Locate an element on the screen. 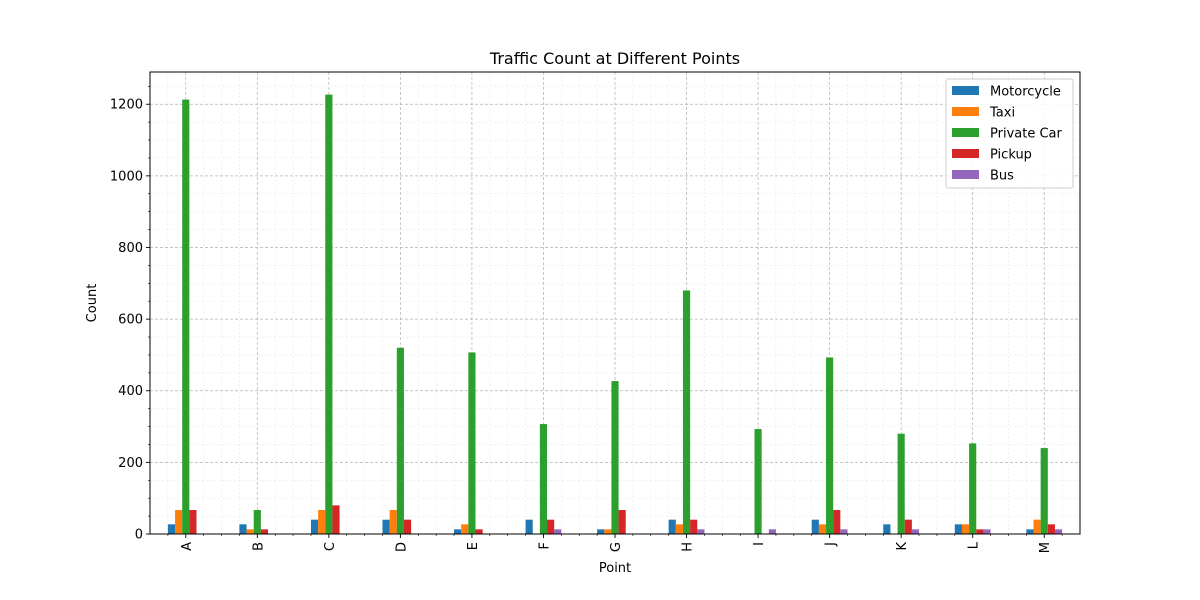 The image size is (1200, 600). y-axis: 0 200 400 600 800 1000 1200 is located at coordinates (130, 314).